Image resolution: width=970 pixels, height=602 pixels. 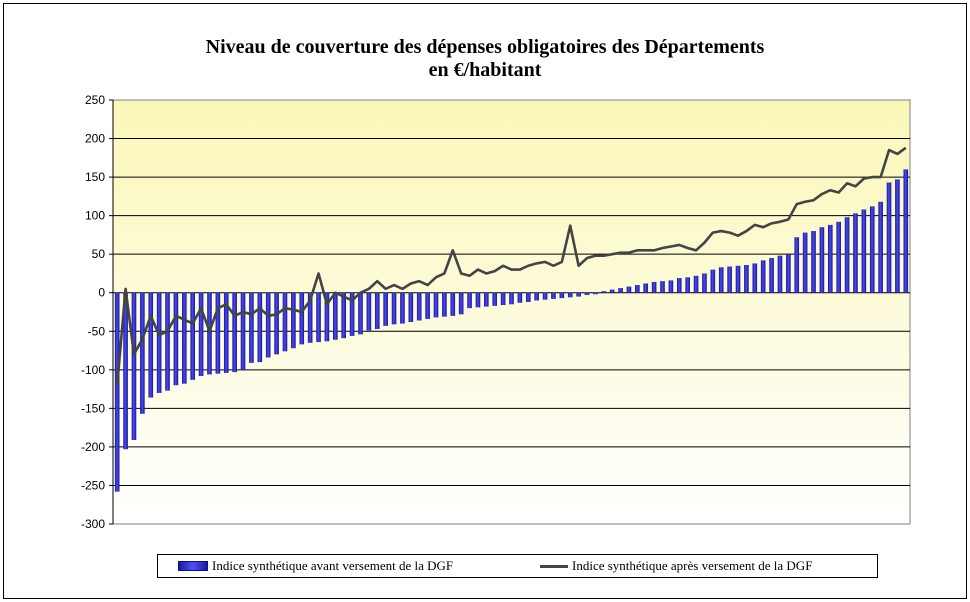 What do you see at coordinates (93, 485) in the screenshot?
I see `y-tick-label: -250` at bounding box center [93, 485].